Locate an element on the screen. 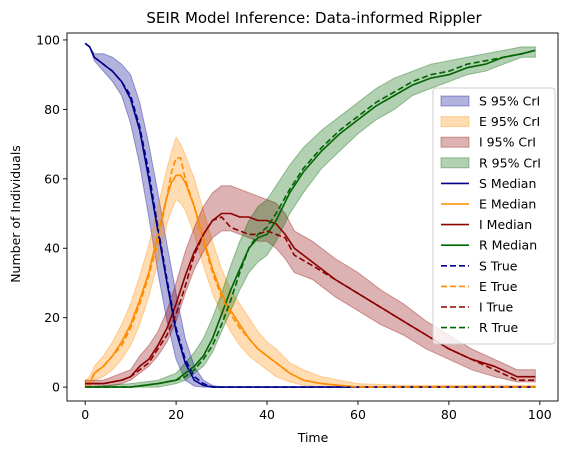 The height and width of the screenshot is (455, 571). legend-label: R 95% CrI is located at coordinates (510, 162).